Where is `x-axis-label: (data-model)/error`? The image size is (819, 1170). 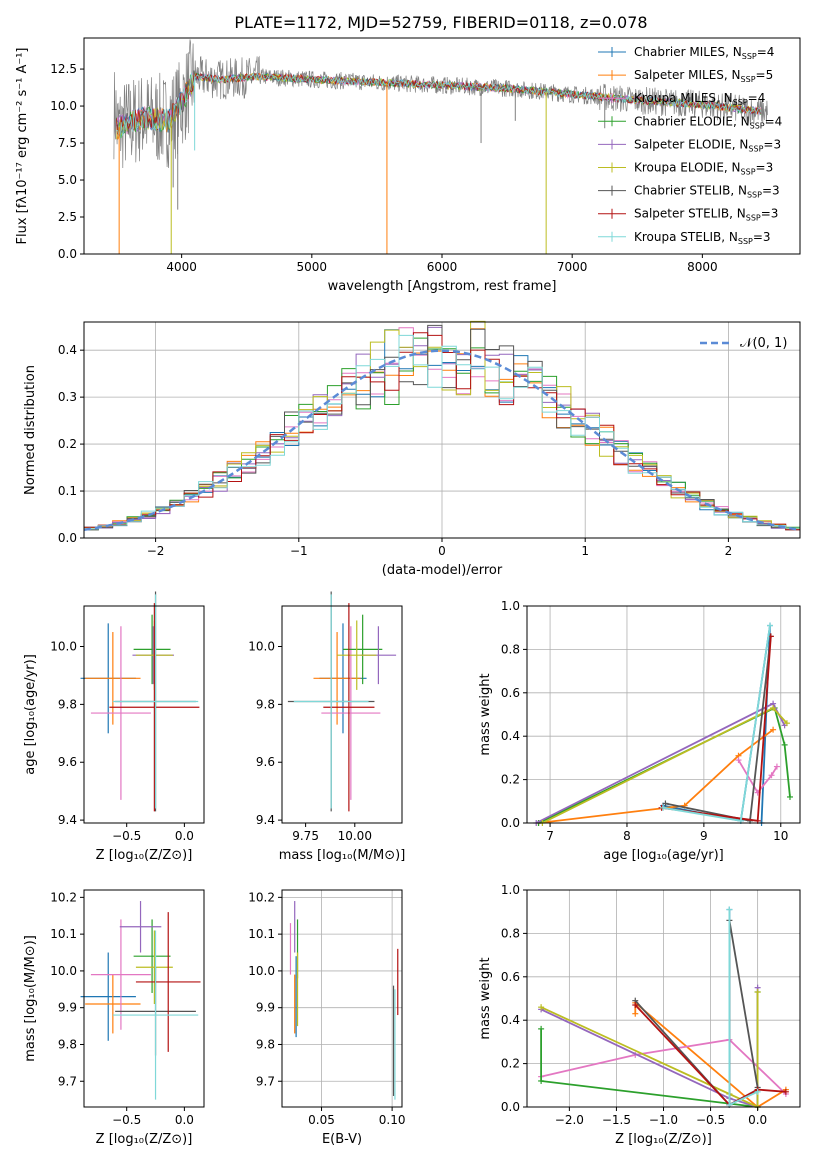
x-axis-label: (data-model)/error is located at coordinates (442, 570).